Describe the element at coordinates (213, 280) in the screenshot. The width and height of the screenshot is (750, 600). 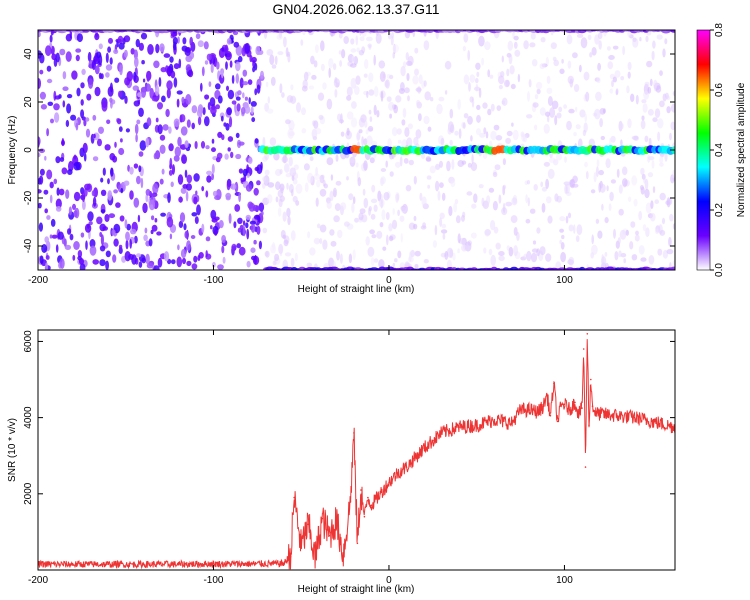
I see `spectrogram-x-tick-label: -100` at that location.